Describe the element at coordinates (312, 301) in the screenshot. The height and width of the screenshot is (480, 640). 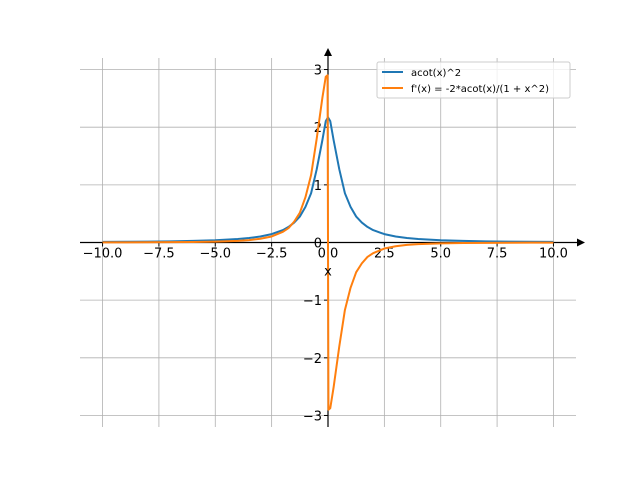
I see `y-tick-label: −1` at that location.